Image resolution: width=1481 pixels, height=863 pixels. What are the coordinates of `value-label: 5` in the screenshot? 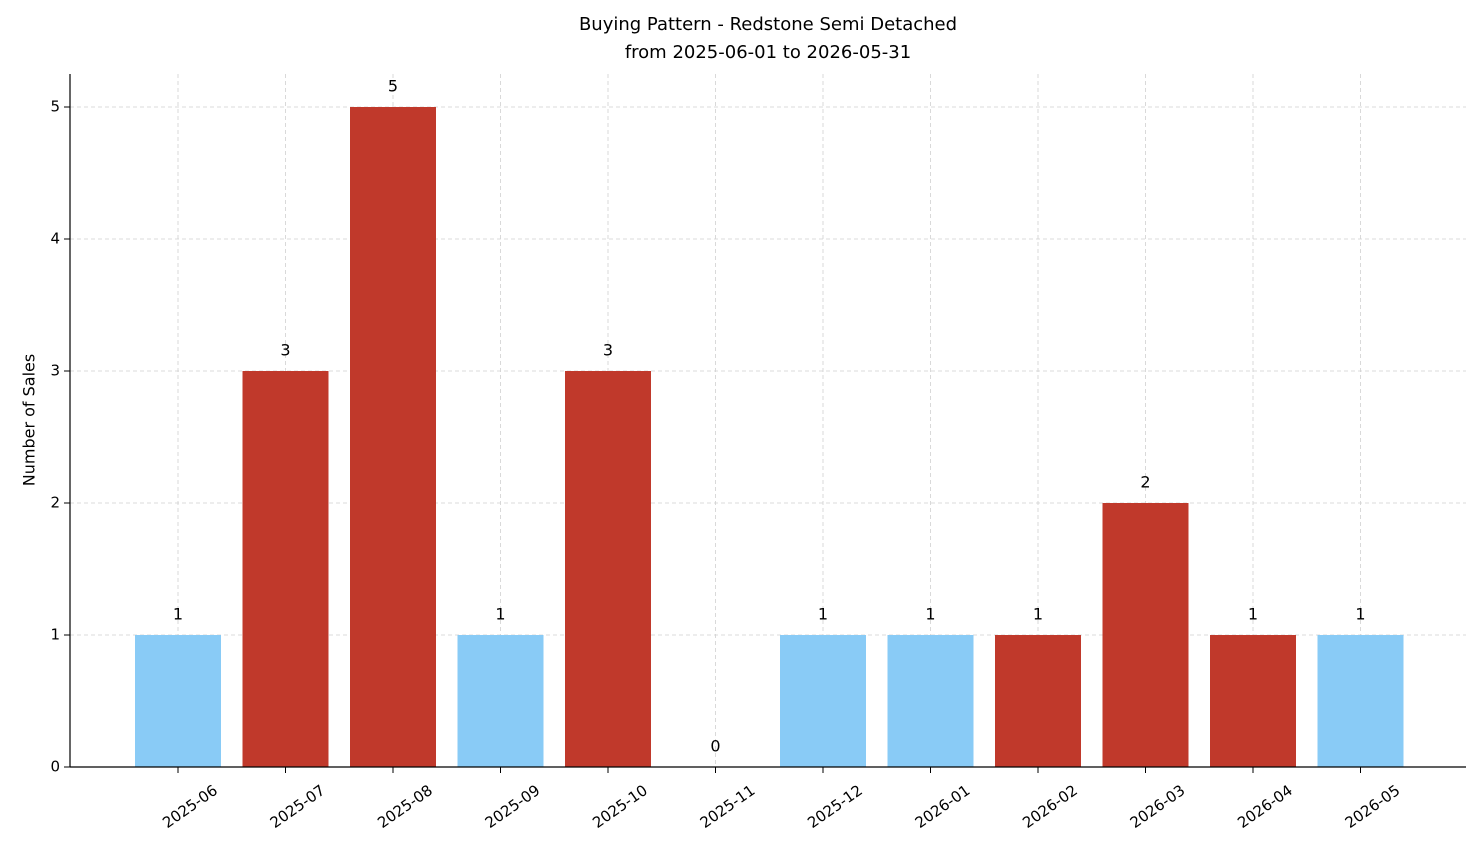 It's located at (393, 86).